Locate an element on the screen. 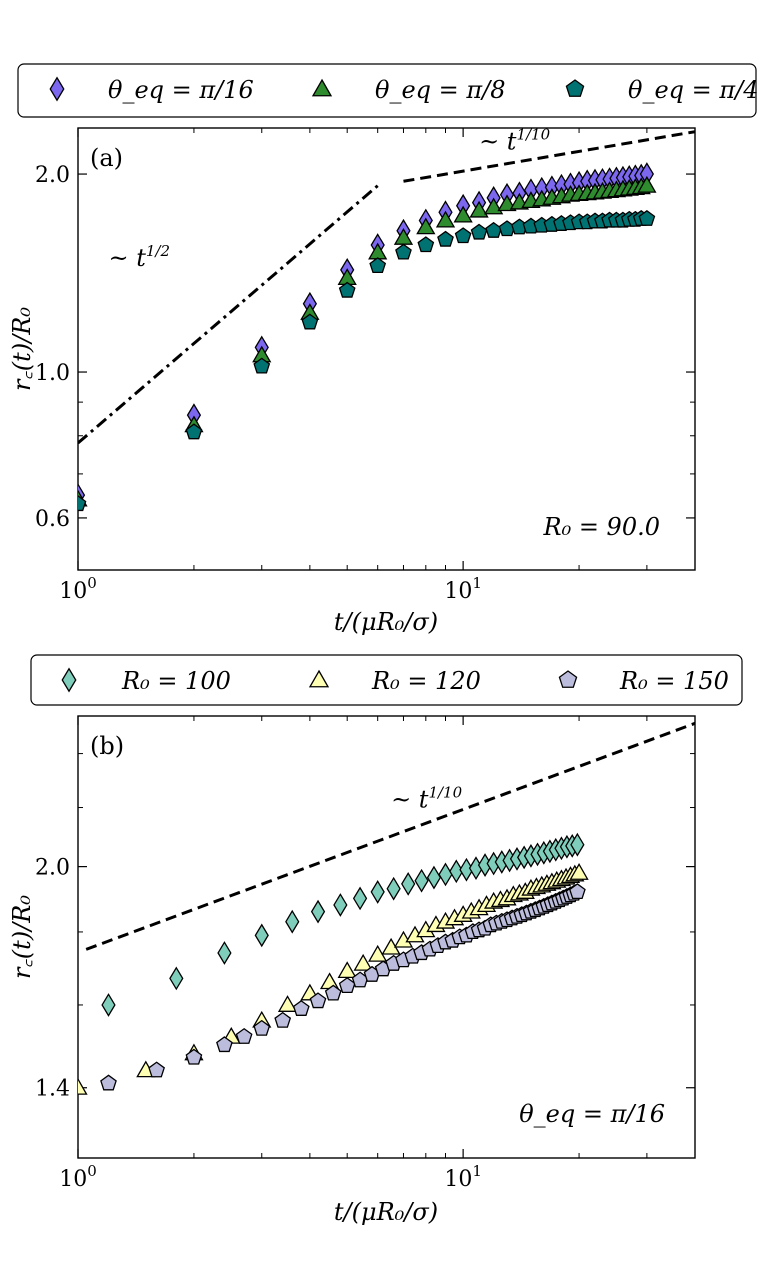  legend-a-frame is located at coordinates (387, 90).